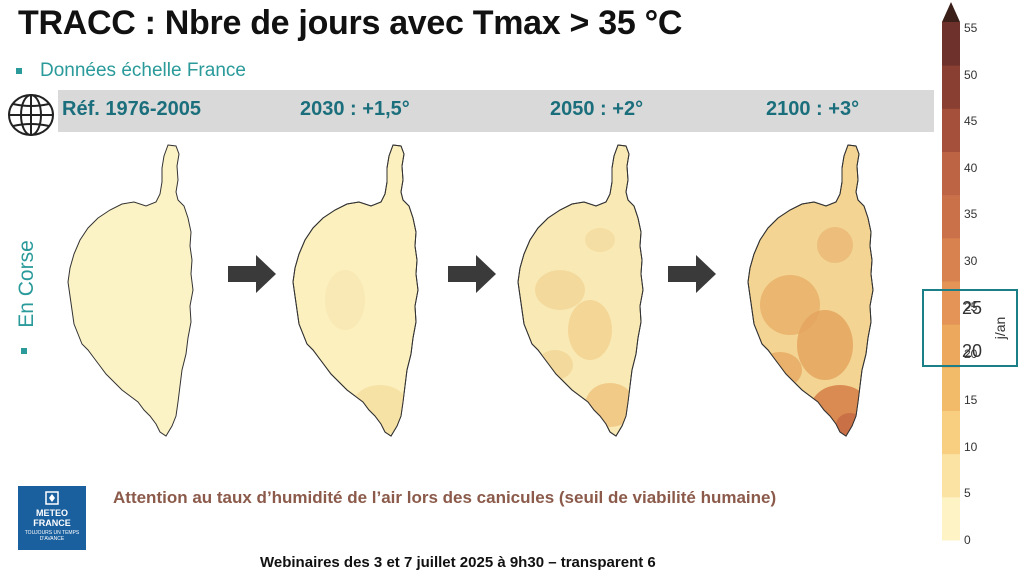 Image resolution: width=1024 pixels, height=581 pixels. What do you see at coordinates (26, 284) in the screenshot?
I see `side-label: En Corse` at bounding box center [26, 284].